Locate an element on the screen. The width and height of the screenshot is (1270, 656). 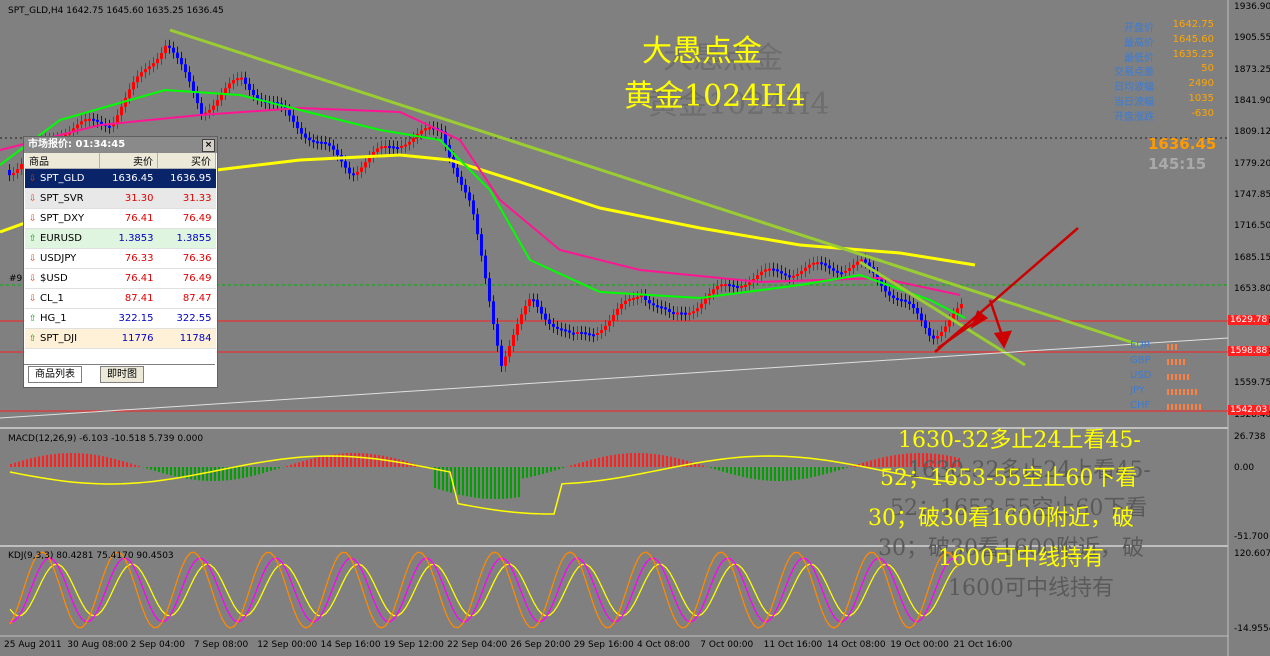
info-value: 2490 is located at coordinates (1201, 84).